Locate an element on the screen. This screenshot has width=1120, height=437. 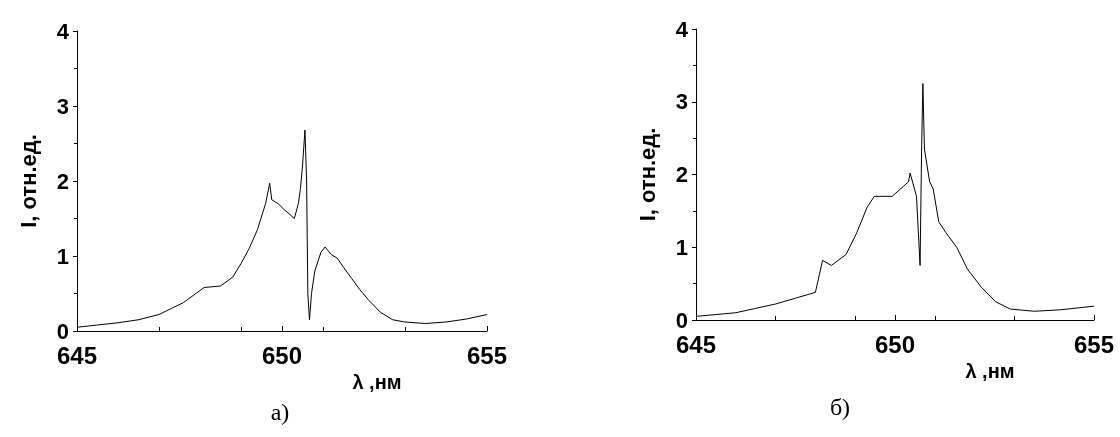
text: б) is located at coordinates (840, 407).